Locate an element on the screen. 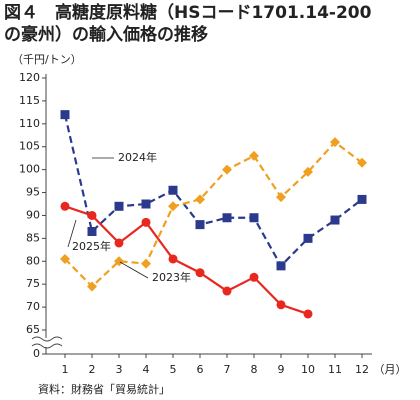  y-tick-label: 115 is located at coordinates (29, 100).